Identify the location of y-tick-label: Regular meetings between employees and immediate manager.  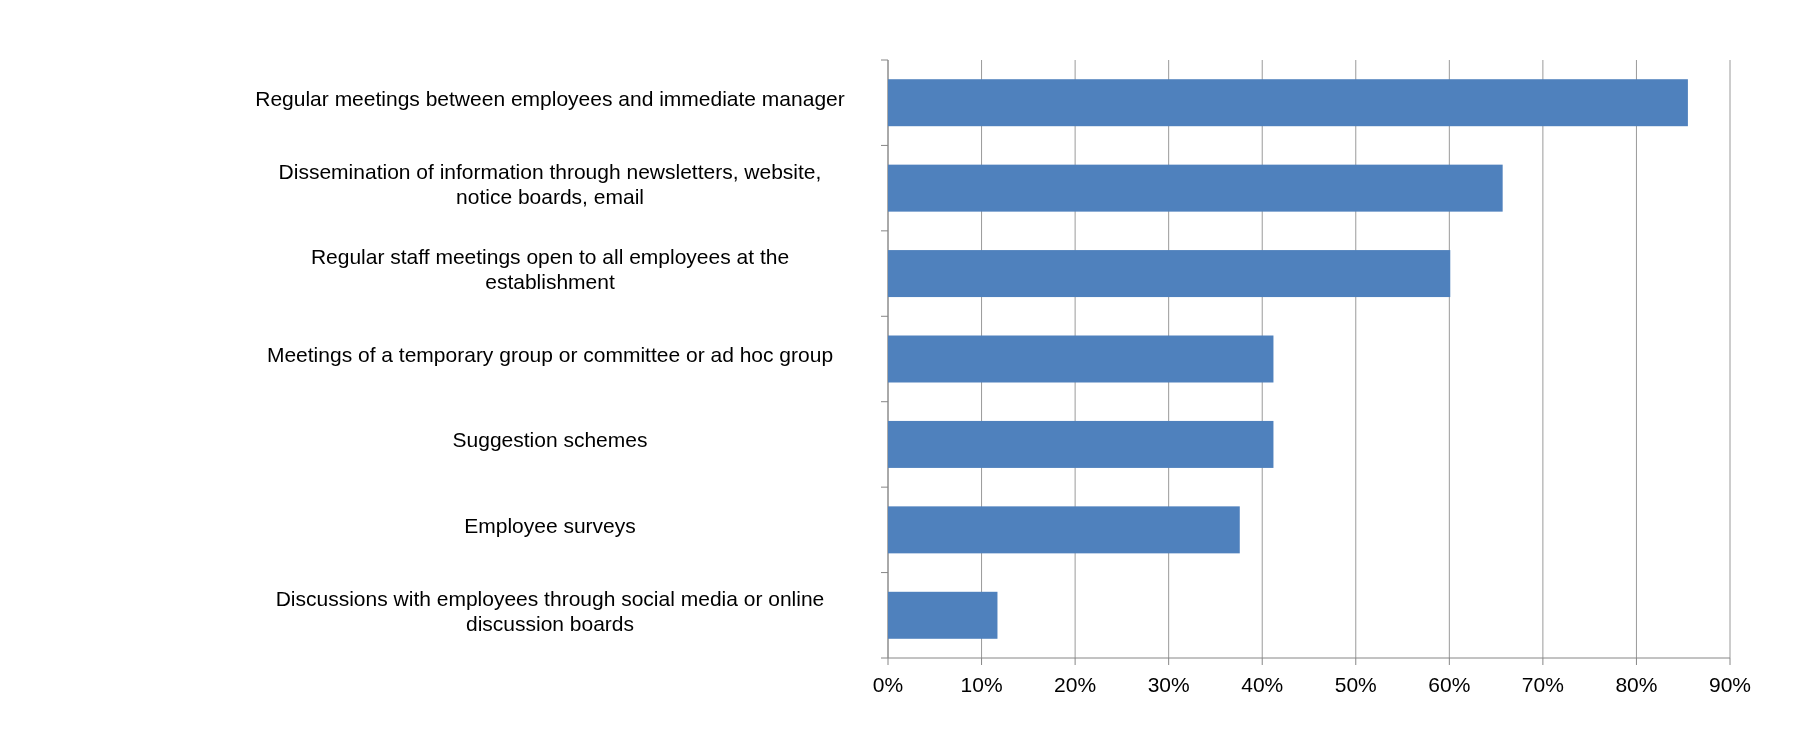
(550, 98).